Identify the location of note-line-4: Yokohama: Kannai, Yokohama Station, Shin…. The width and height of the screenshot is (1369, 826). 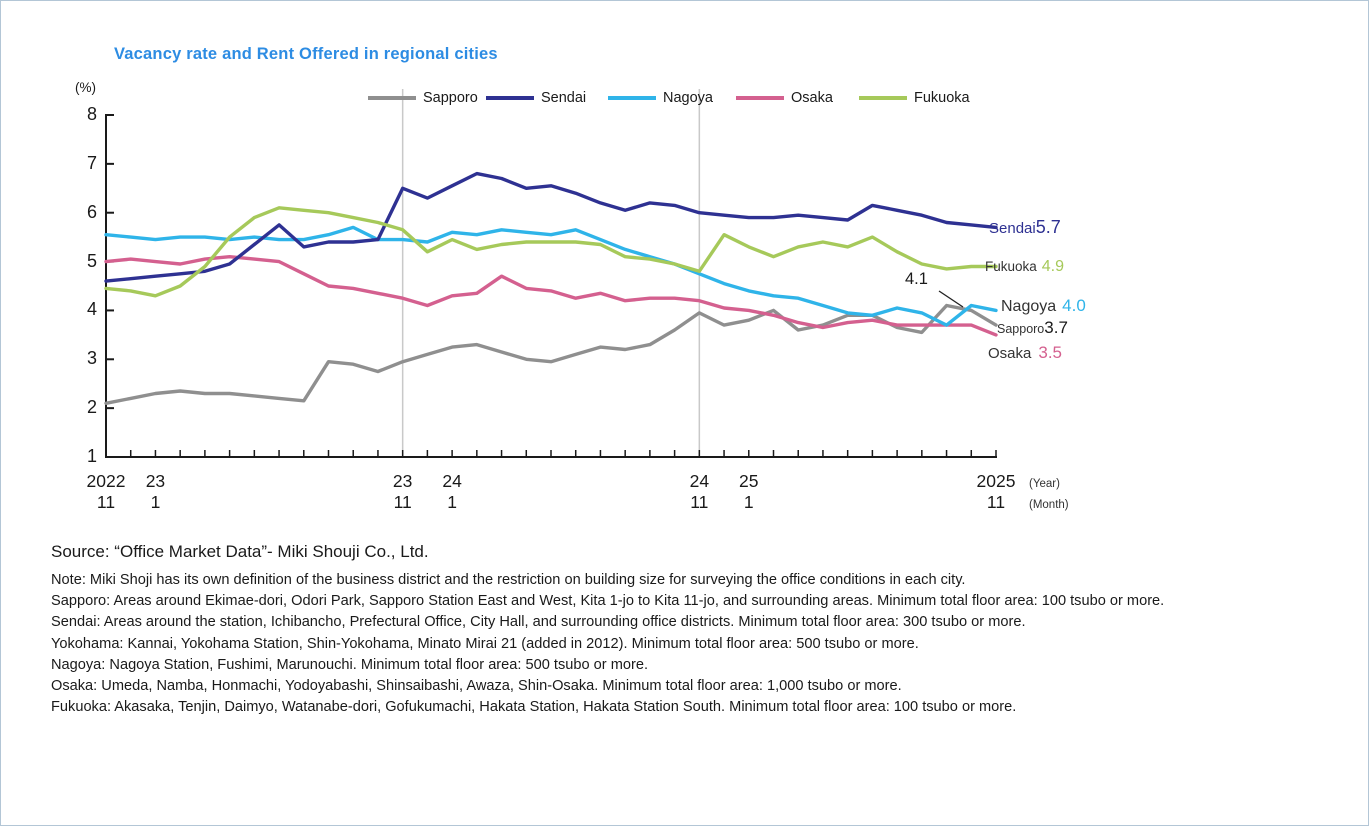
(485, 643).